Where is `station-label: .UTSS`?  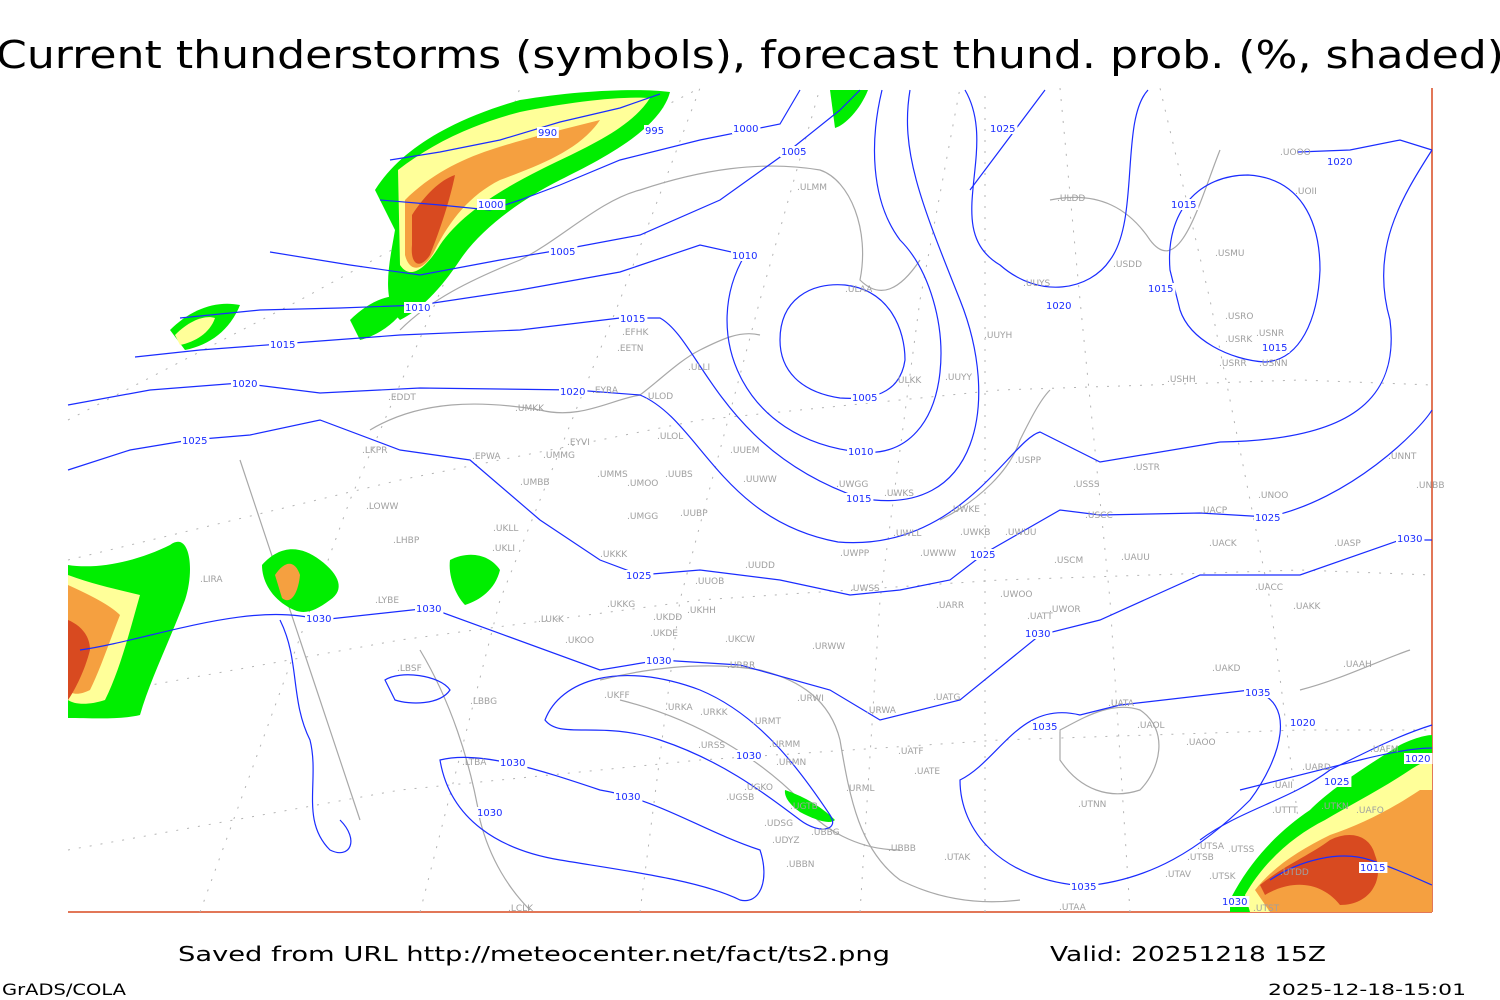
station-label: .UTSS is located at coordinates (1241, 850).